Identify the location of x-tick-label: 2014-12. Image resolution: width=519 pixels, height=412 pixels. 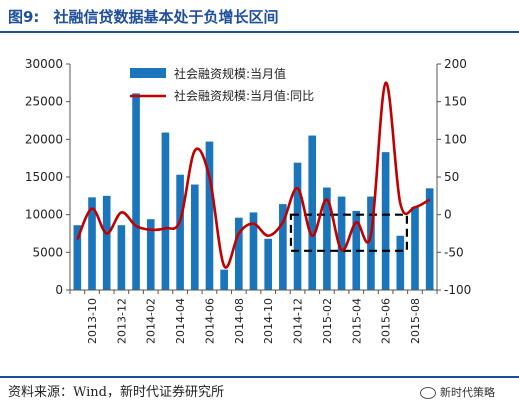
(298, 321).